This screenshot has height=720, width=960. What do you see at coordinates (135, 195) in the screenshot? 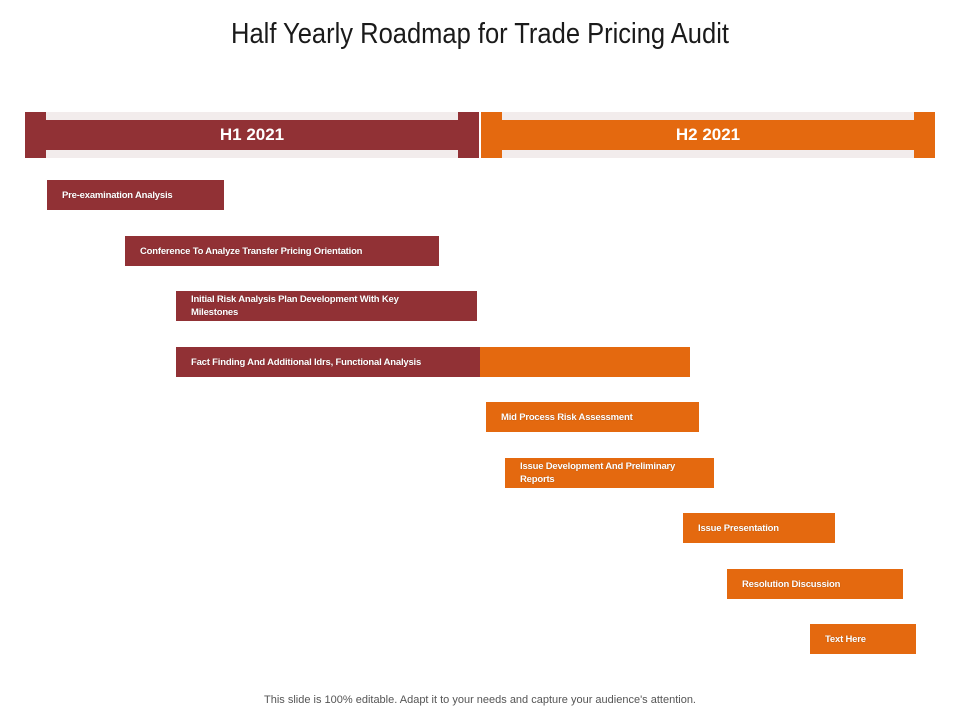
I see `task-bar: Pre-examination Analysis` at bounding box center [135, 195].